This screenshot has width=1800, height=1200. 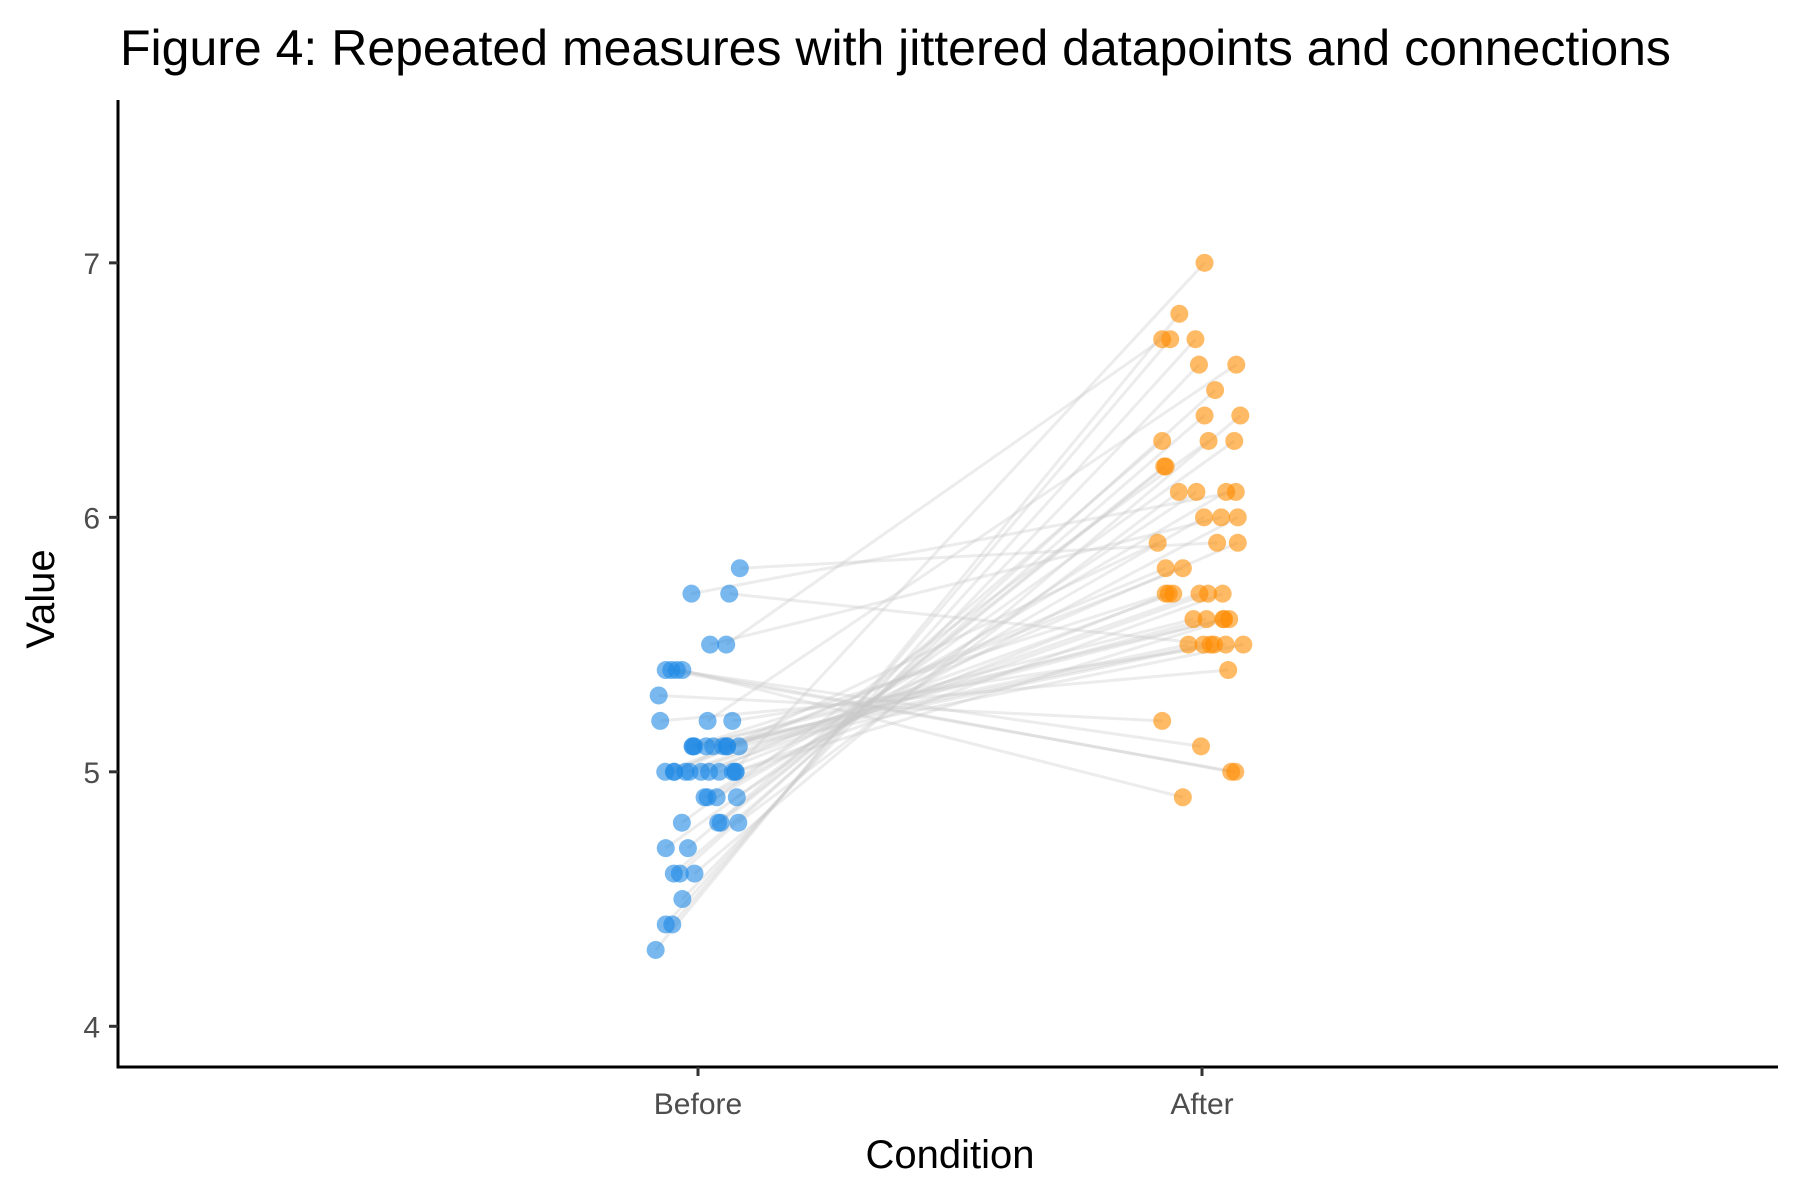 What do you see at coordinates (949, 1155) in the screenshot?
I see `x-axis-label: Condition` at bounding box center [949, 1155].